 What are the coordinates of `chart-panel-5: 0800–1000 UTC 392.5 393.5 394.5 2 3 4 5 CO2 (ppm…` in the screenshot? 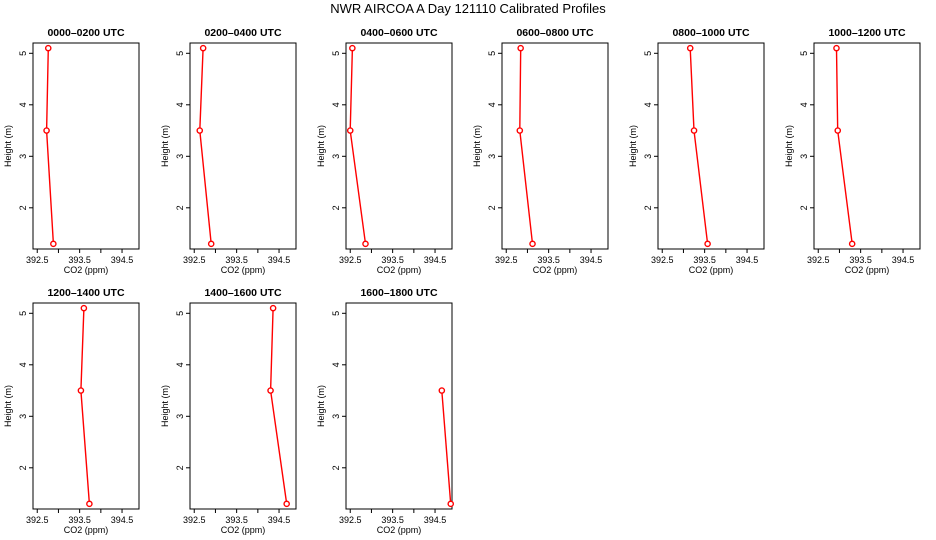 It's located at (696, 151).